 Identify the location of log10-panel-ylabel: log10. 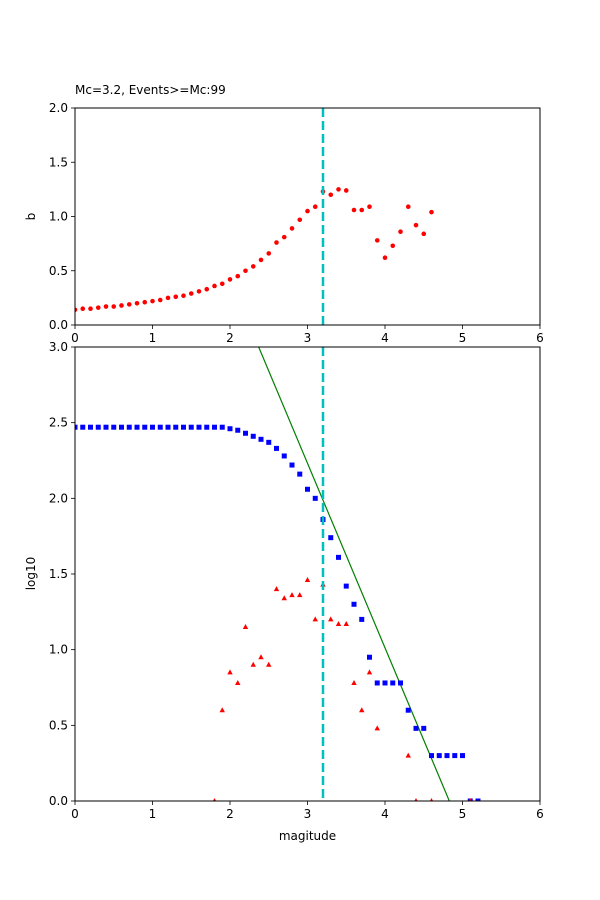
(31, 574).